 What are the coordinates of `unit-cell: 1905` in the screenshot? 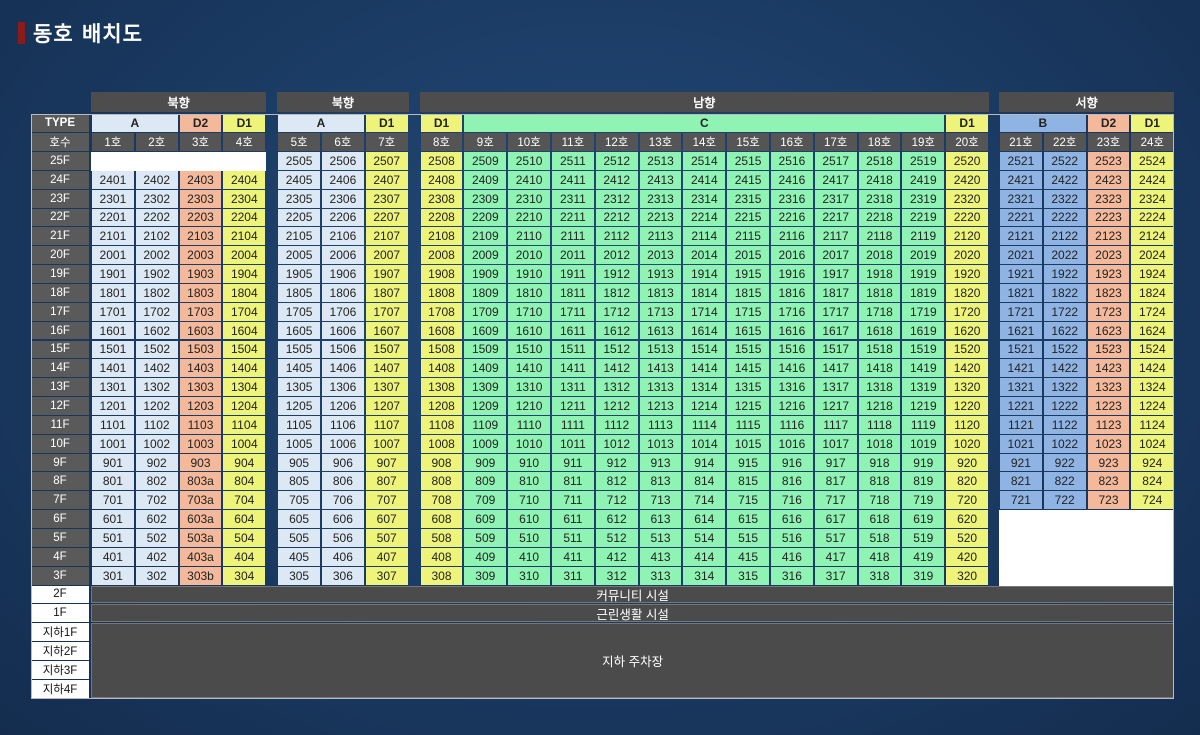 It's located at (299, 274).